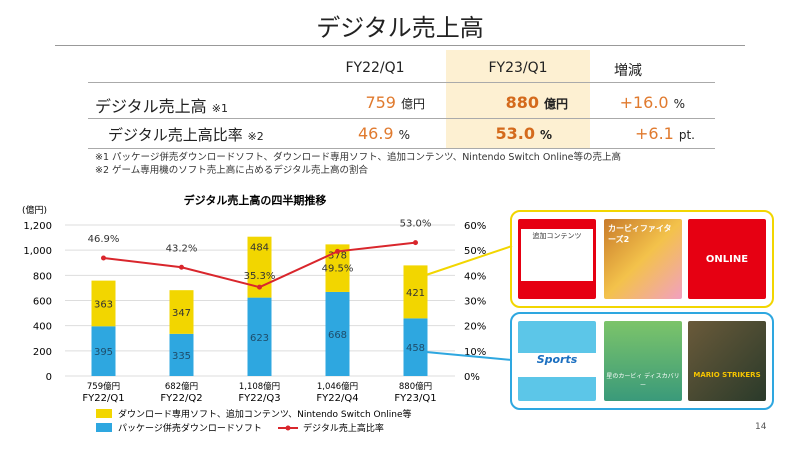  I want to click on y-axis-unit: (億円), so click(34, 210).